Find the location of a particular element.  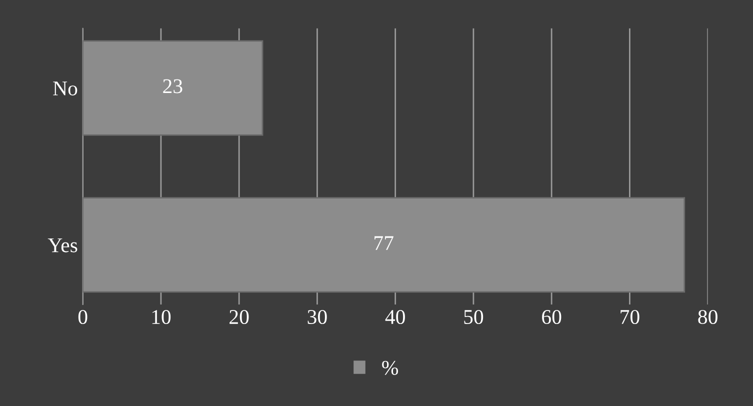

x-tick-label: 80 is located at coordinates (708, 317).